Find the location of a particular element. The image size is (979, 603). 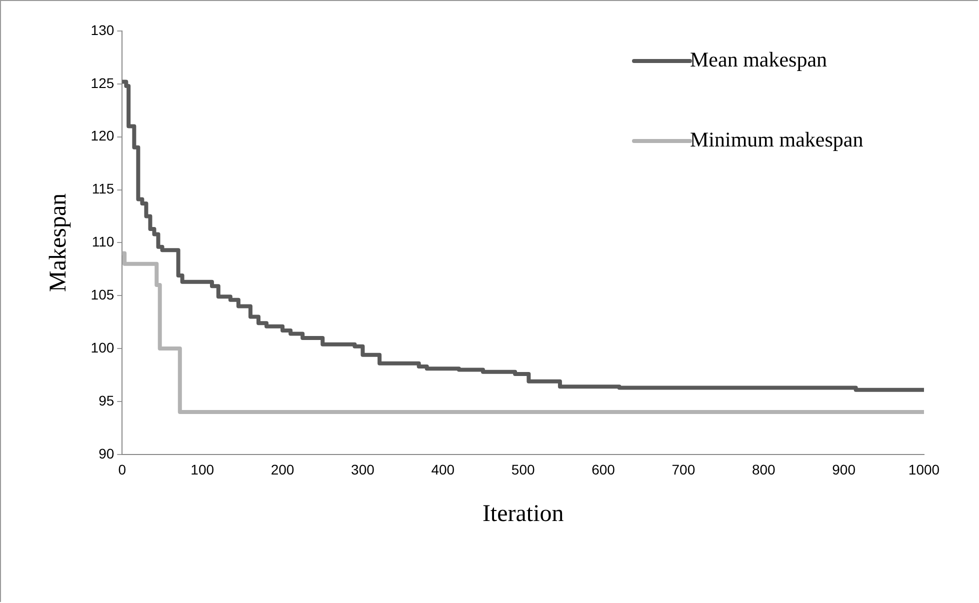

x-tick-label: 100 is located at coordinates (202, 470).